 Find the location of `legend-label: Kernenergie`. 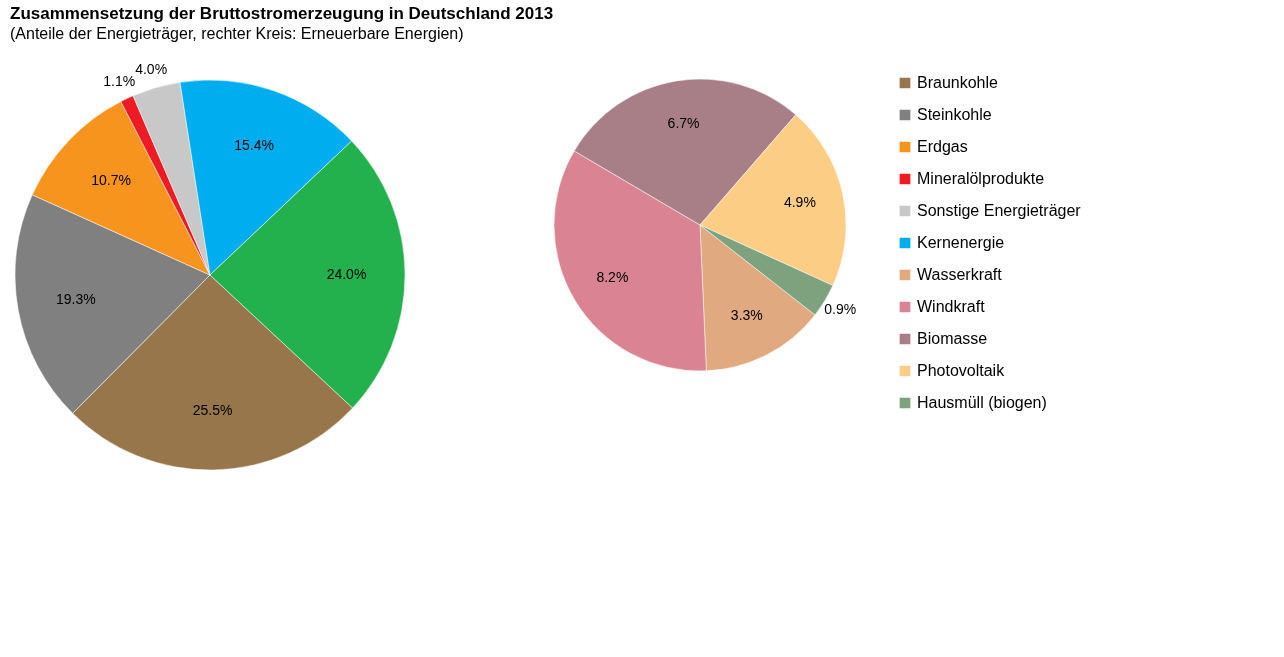

legend-label: Kernenergie is located at coordinates (961, 242).